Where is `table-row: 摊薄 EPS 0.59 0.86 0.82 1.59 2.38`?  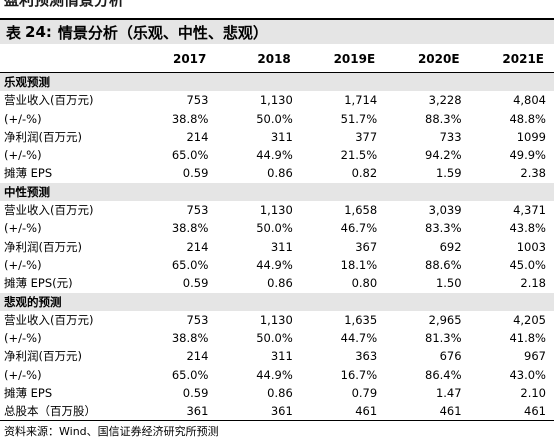 table-row: 摊薄 EPS 0.59 0.86 0.82 1.59 2.38 is located at coordinates (277, 173).